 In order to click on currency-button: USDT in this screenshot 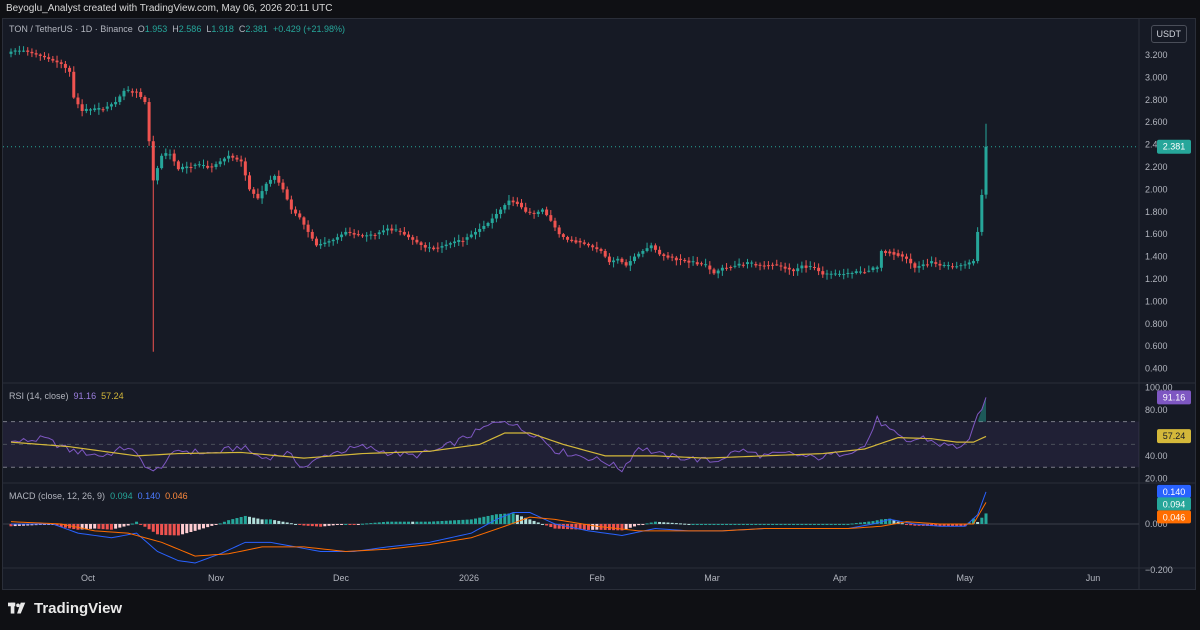, I will do `click(1168, 34)`.